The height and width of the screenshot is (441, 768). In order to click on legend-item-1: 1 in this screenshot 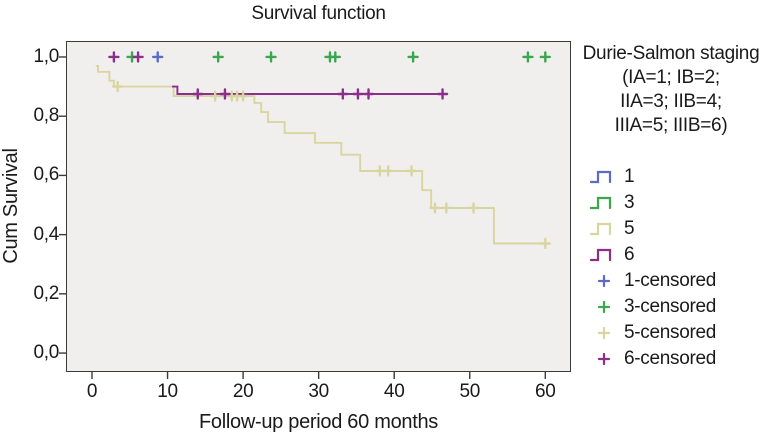, I will do `click(671, 177)`.